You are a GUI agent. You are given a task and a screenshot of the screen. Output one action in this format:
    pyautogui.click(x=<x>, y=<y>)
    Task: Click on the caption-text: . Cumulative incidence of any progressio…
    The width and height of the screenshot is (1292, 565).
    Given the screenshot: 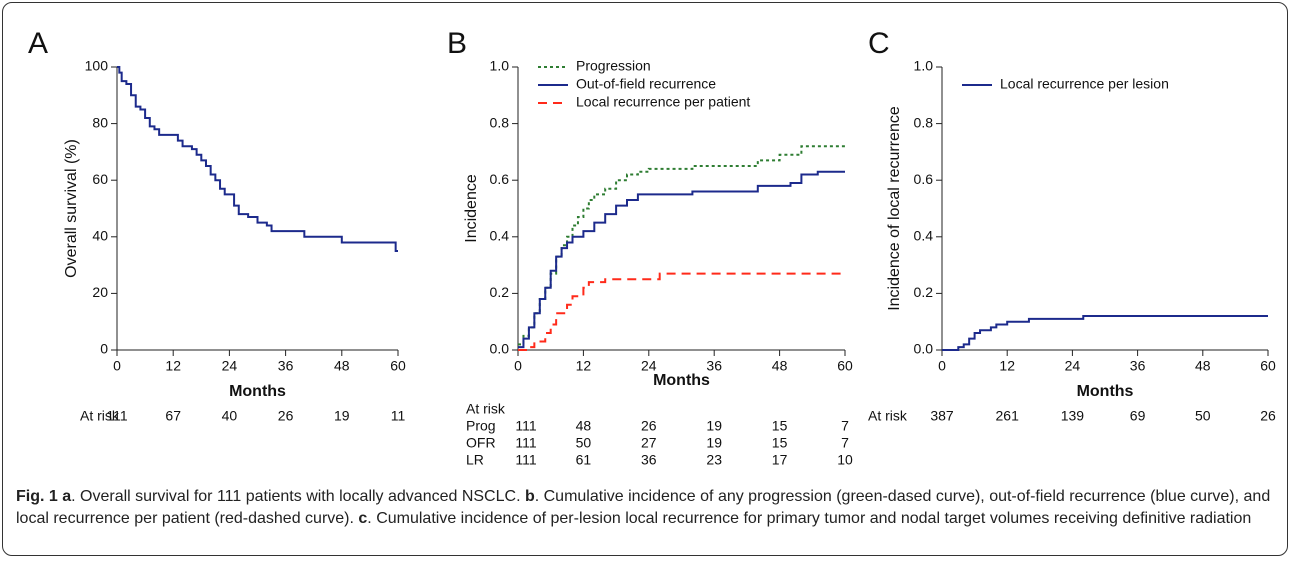 What is the action you would take?
    pyautogui.click(x=643, y=507)
    